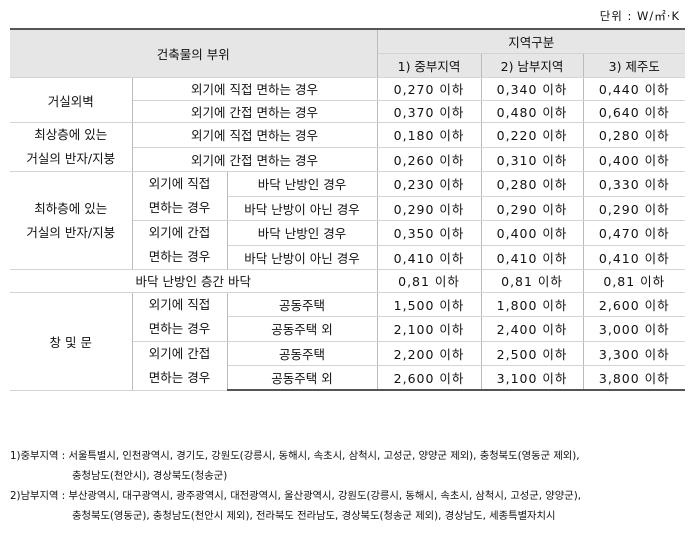 This screenshot has width=700, height=540. Describe the element at coordinates (634, 233) in the screenshot. I see `value-cell: 0,470 이하` at that location.